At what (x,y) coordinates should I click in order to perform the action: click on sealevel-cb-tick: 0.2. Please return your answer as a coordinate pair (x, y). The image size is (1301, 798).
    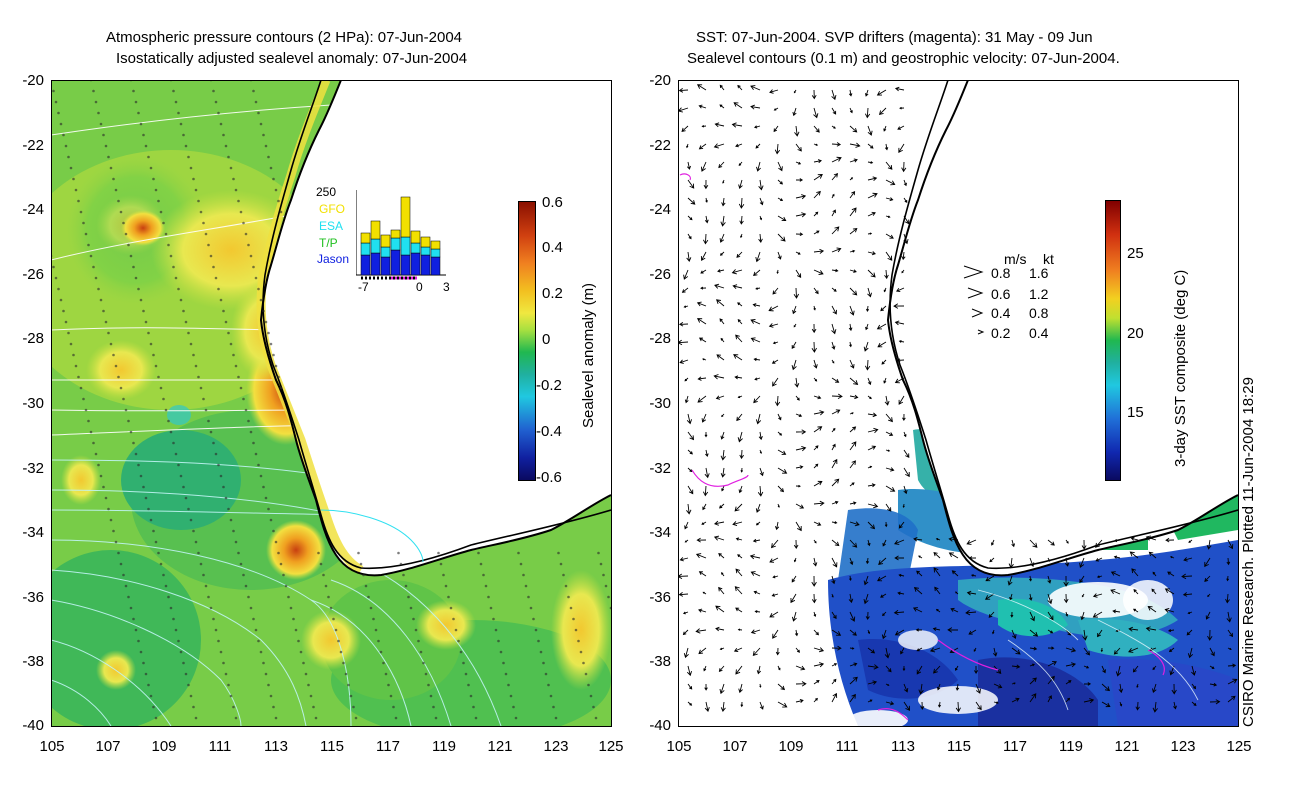
    Looking at the image, I should click on (552, 293).